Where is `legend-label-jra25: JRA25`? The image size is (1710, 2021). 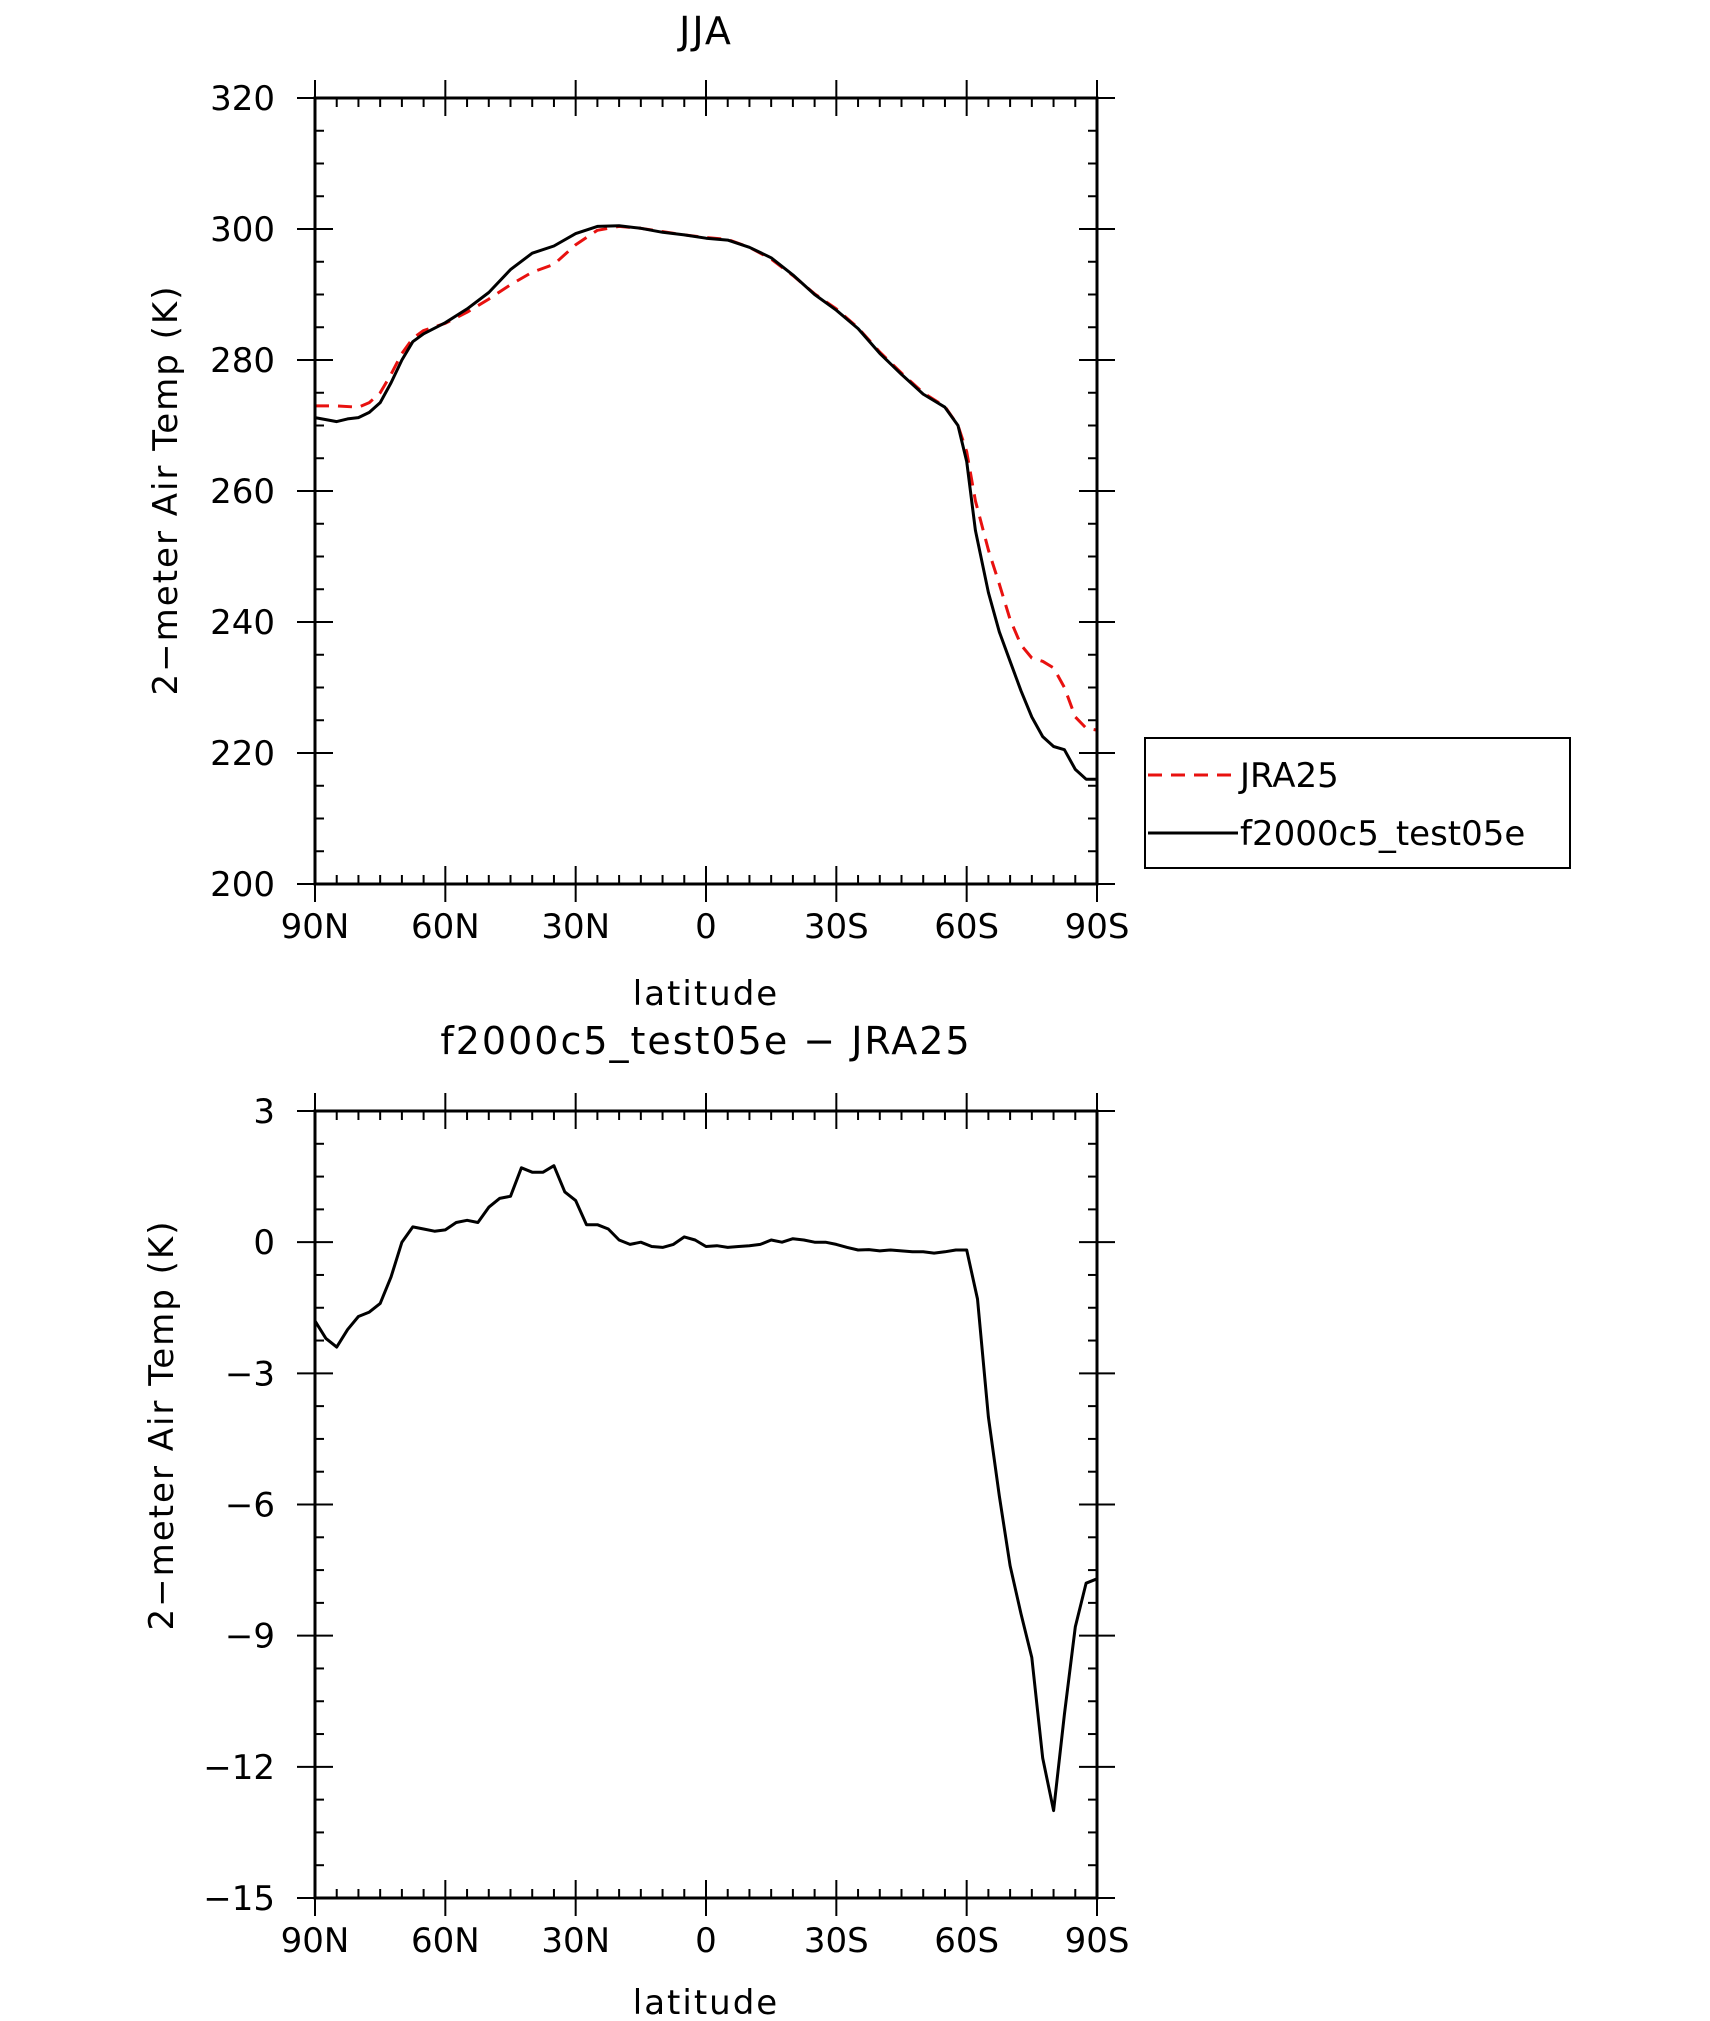
legend-label-jra25: JRA25 is located at coordinates (1288, 776).